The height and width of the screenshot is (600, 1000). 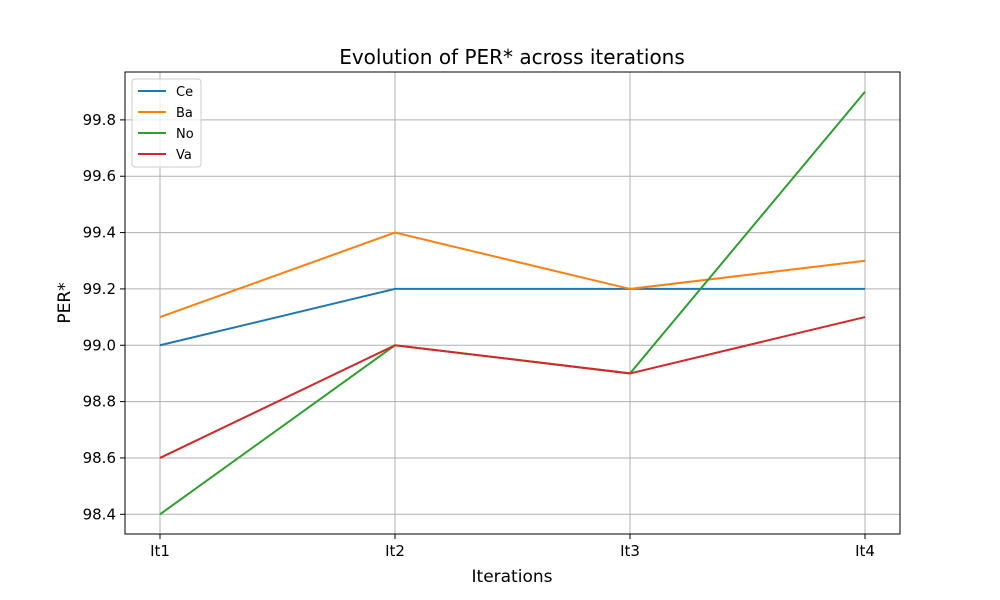 I want to click on x-axis-ticks: It1 It2 It3 It4, so click(x=512, y=547).